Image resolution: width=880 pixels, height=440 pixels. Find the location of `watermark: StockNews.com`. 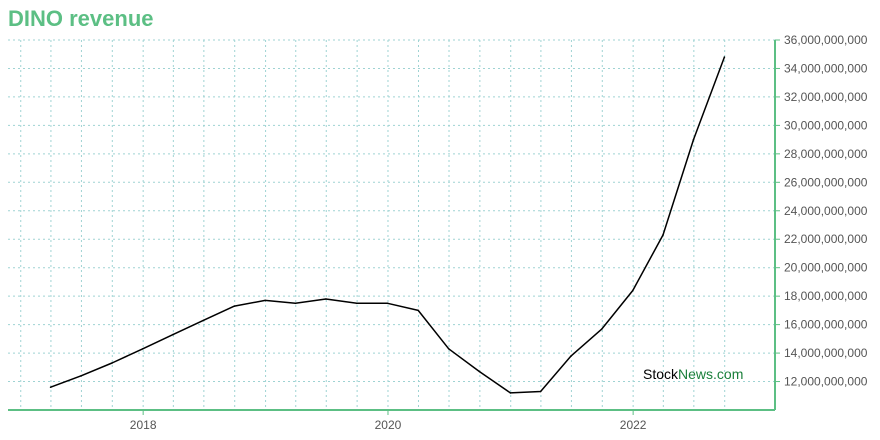

watermark: StockNews.com is located at coordinates (693, 374).